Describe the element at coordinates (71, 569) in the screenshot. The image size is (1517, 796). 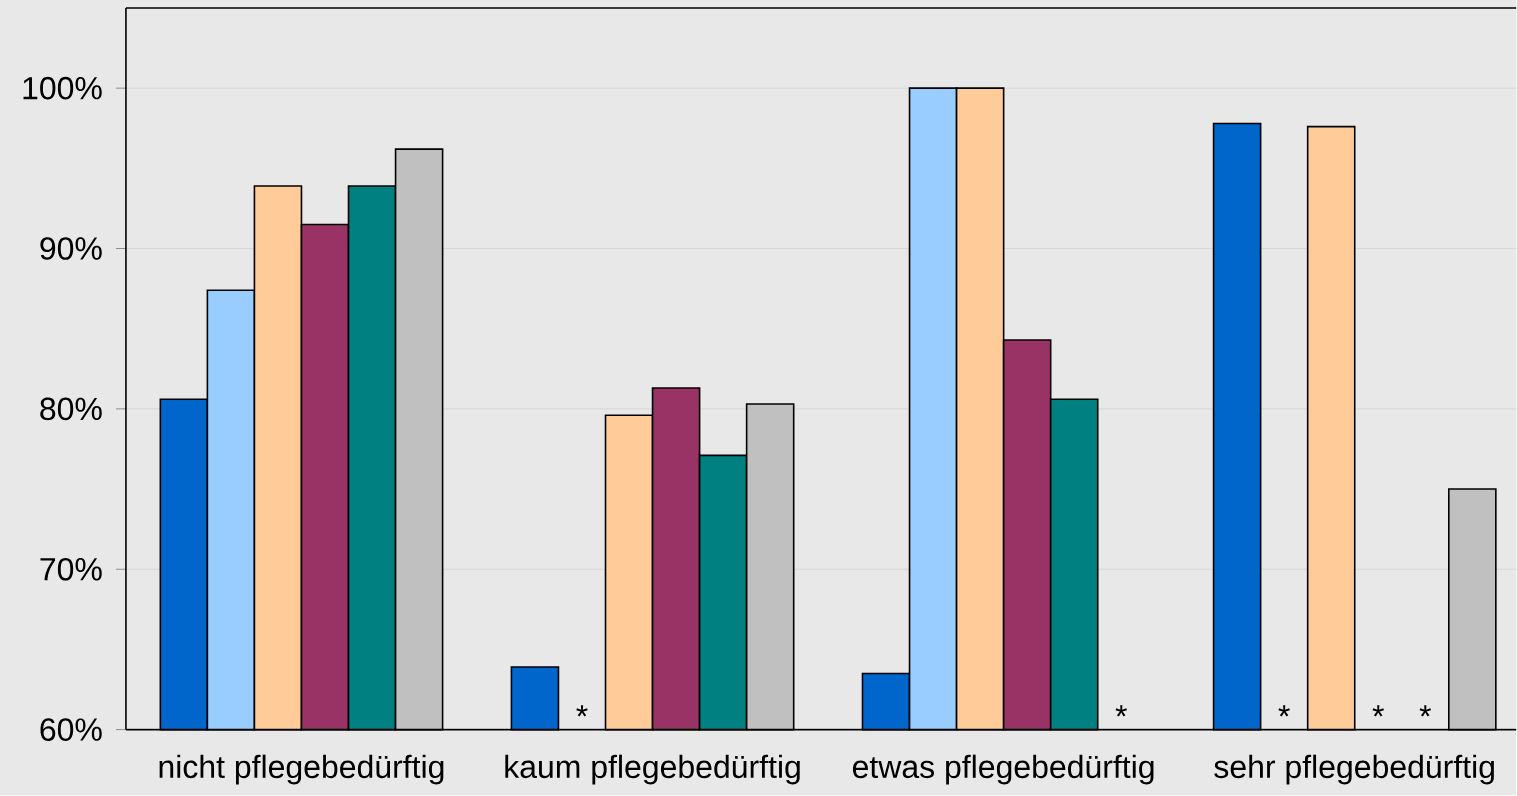
I see `y-tick-label: 70%` at that location.